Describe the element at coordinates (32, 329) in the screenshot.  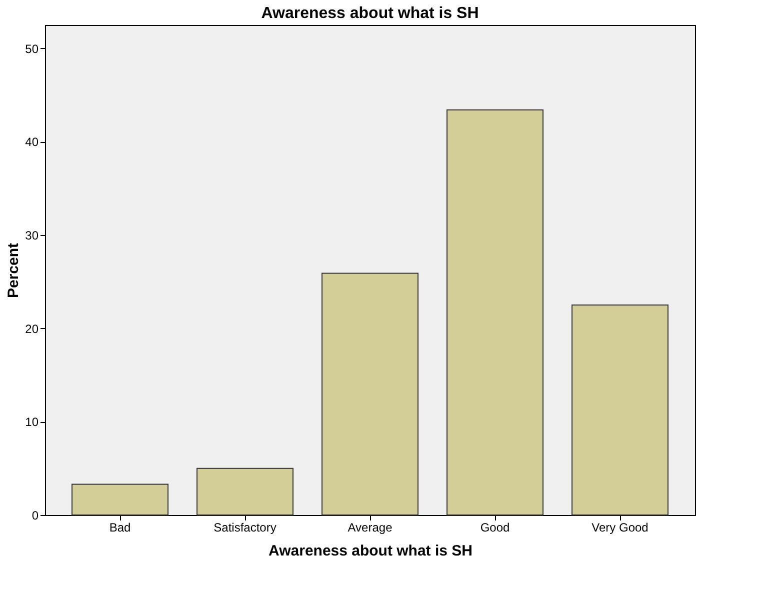
I see `y-tick-label: 20` at that location.